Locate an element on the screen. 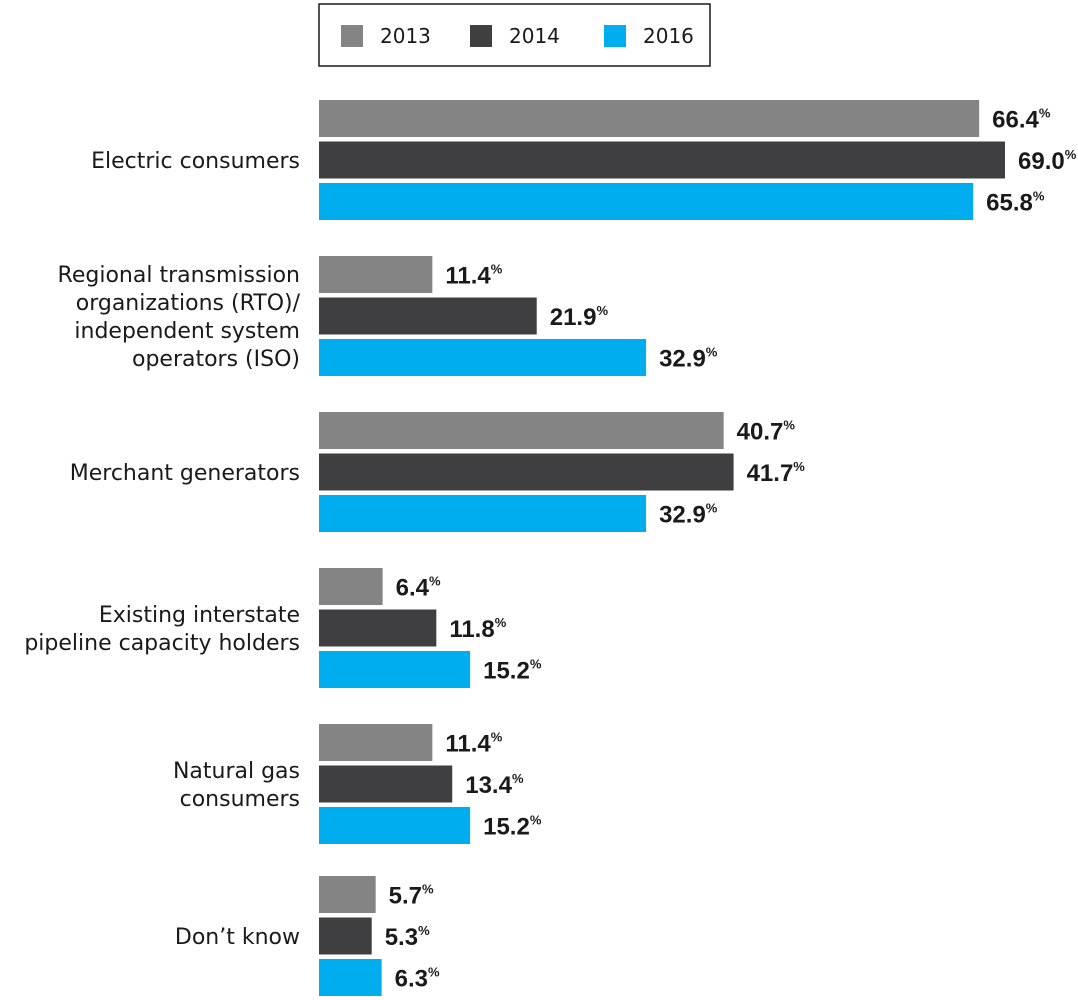  category-label: Natural gas consumers is located at coordinates (236, 785).